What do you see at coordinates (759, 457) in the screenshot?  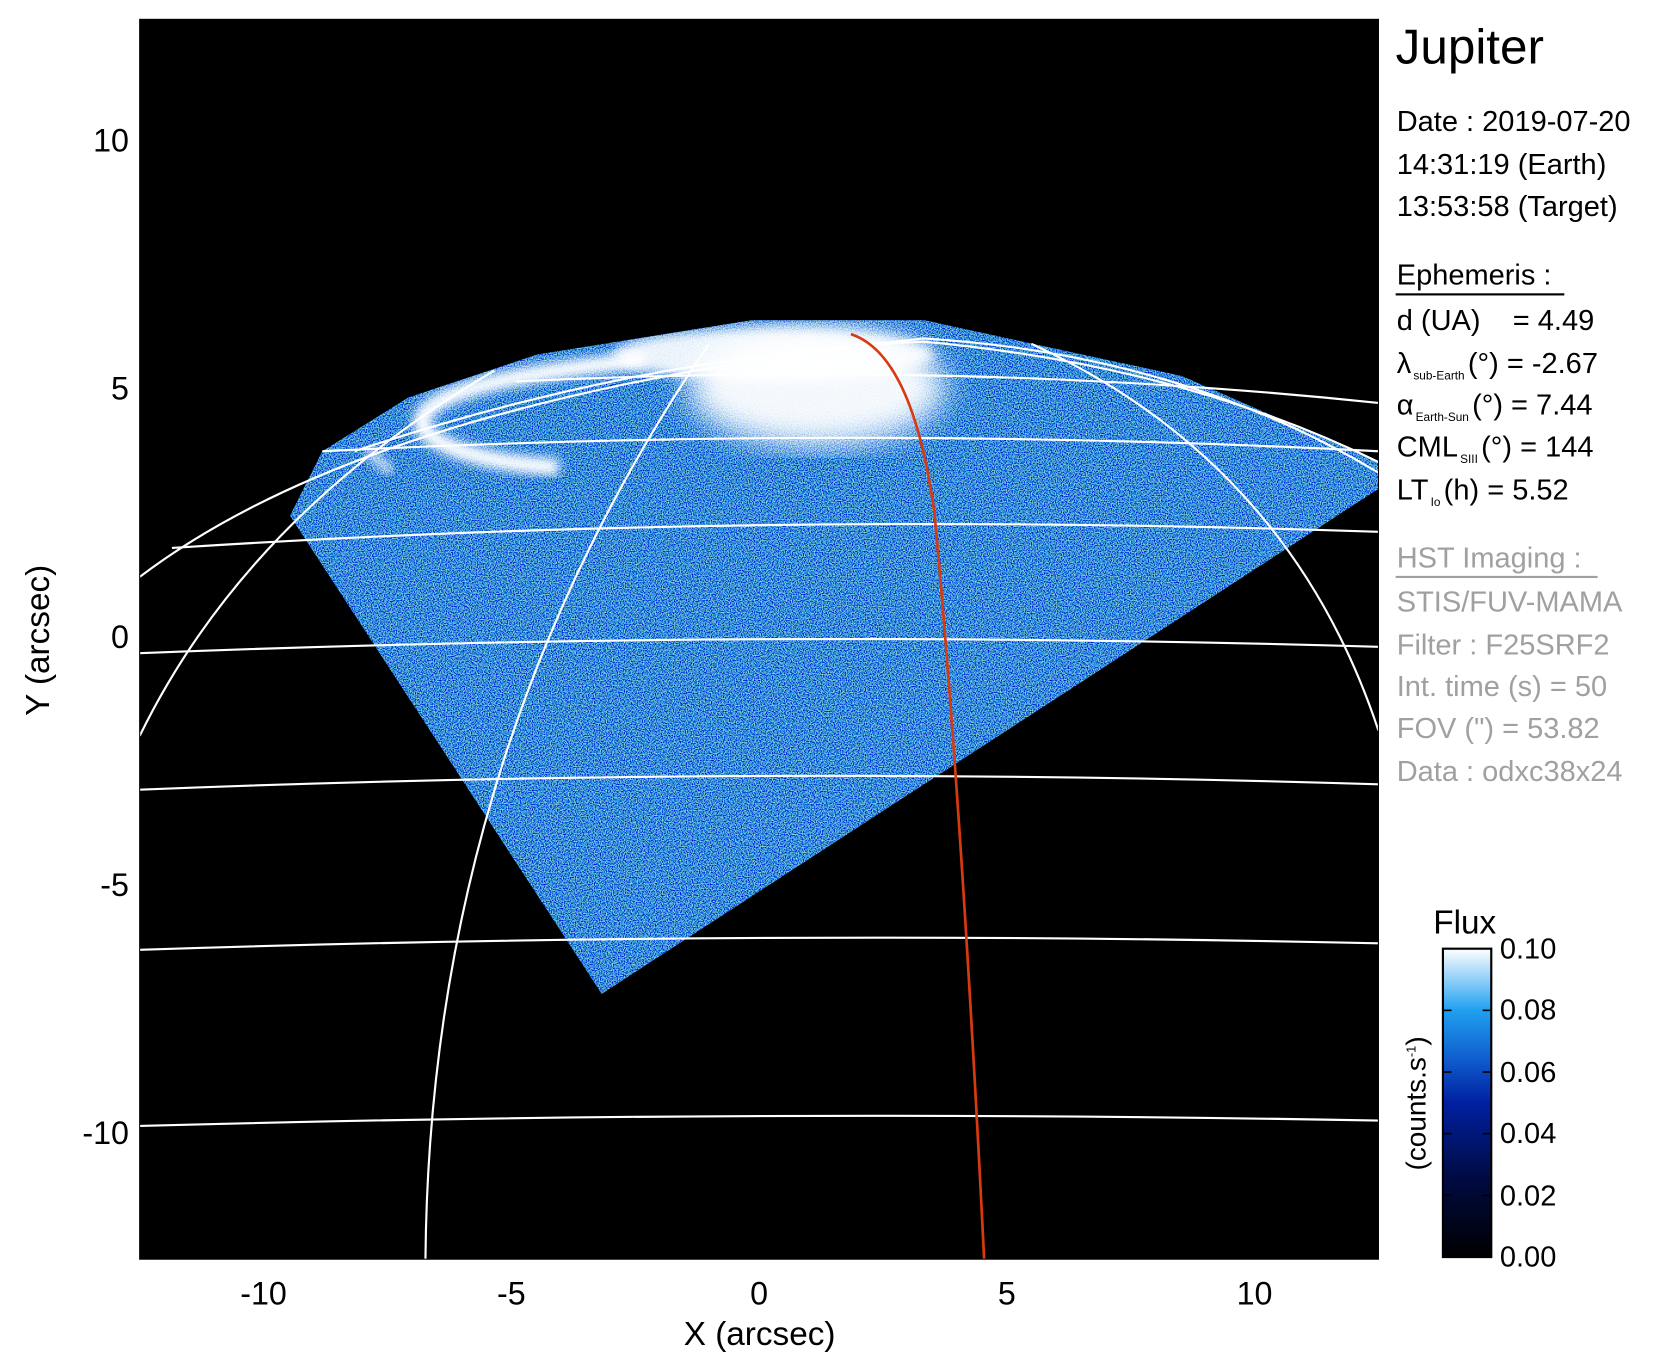 I see `limb` at bounding box center [759, 457].